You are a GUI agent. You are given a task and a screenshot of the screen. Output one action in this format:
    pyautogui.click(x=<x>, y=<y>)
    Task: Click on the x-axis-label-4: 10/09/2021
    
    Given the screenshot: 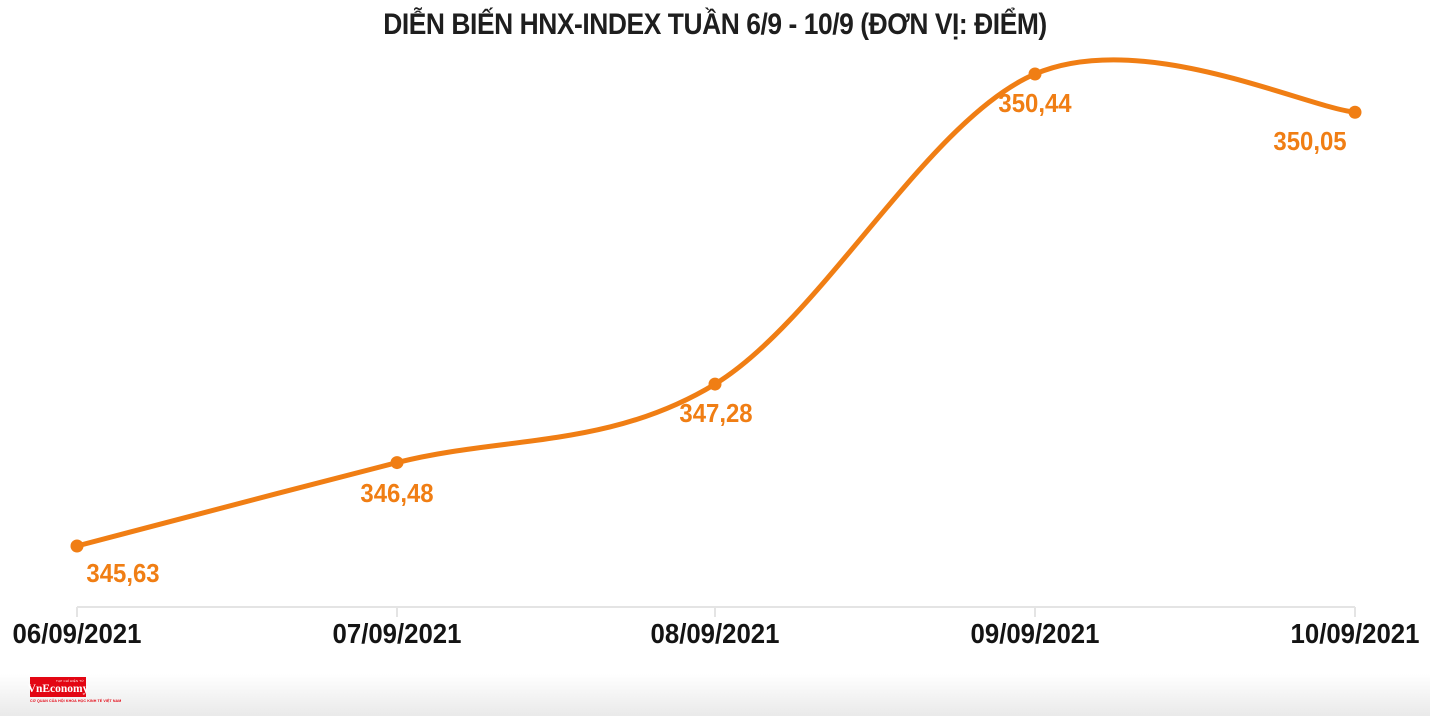 What is the action you would take?
    pyautogui.click(x=1355, y=633)
    